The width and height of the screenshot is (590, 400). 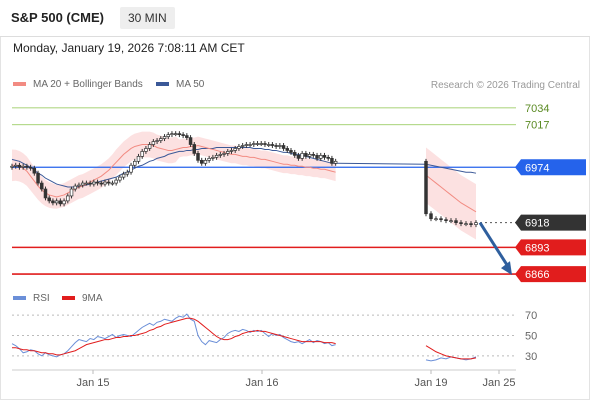 I want to click on x-tick-label: Jan 19, so click(x=430, y=383).